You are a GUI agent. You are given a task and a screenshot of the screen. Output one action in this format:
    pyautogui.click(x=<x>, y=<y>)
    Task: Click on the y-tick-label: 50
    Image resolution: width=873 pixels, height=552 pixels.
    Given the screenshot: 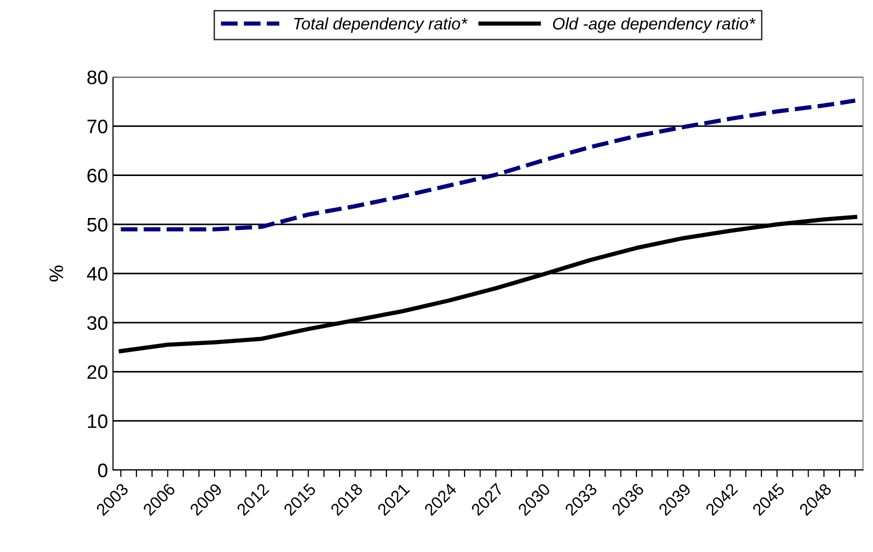 What is the action you would take?
    pyautogui.click(x=97, y=225)
    